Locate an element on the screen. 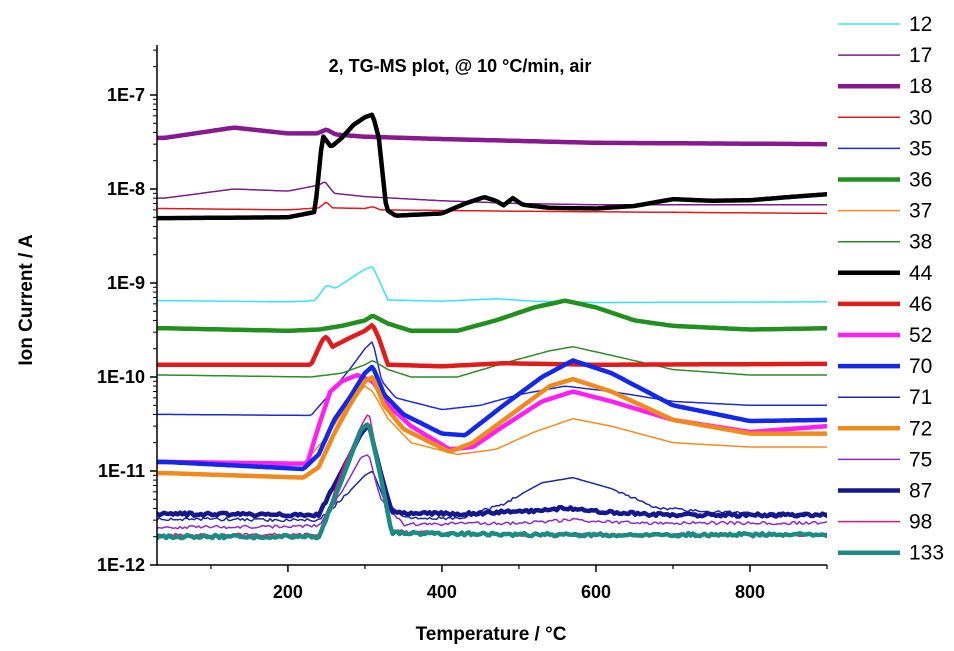 The image size is (954, 651). legend-label: 133 is located at coordinates (926, 553).